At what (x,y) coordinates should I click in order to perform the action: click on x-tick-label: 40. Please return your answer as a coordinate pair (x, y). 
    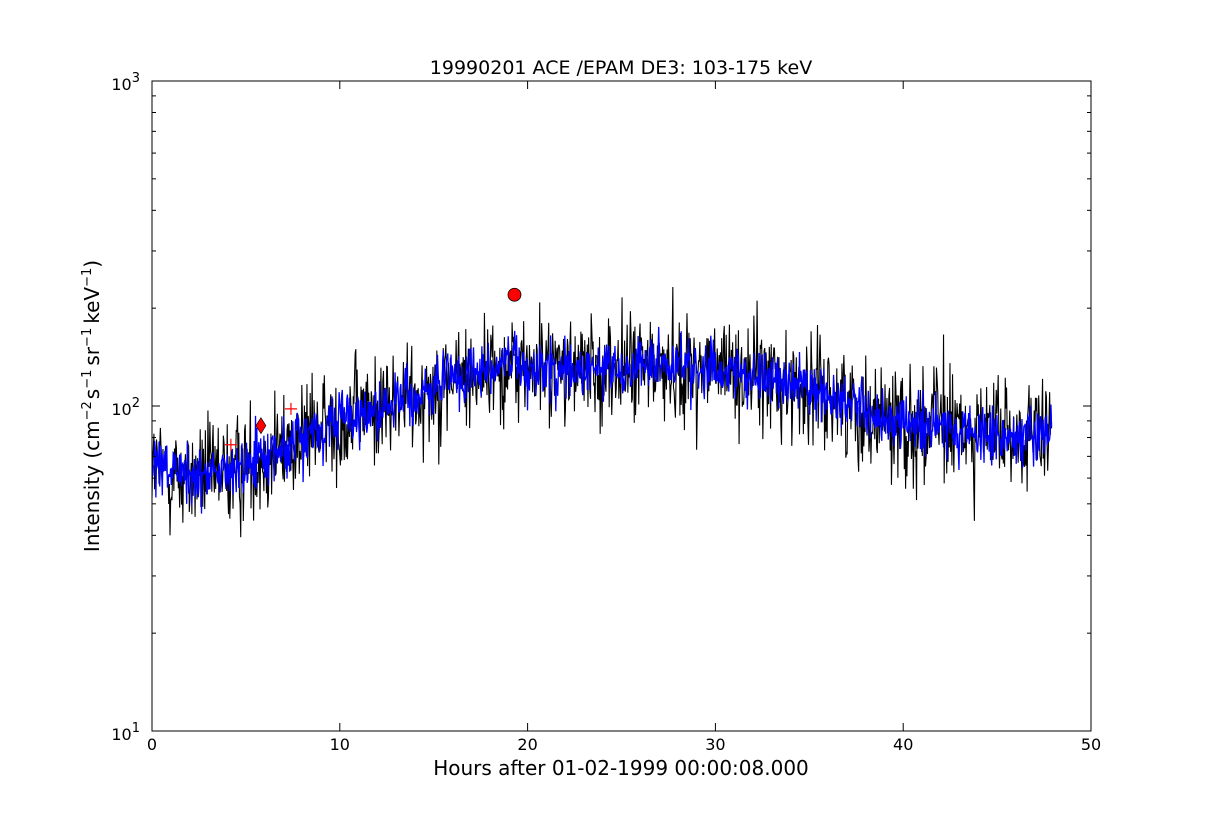
    Looking at the image, I should click on (903, 744).